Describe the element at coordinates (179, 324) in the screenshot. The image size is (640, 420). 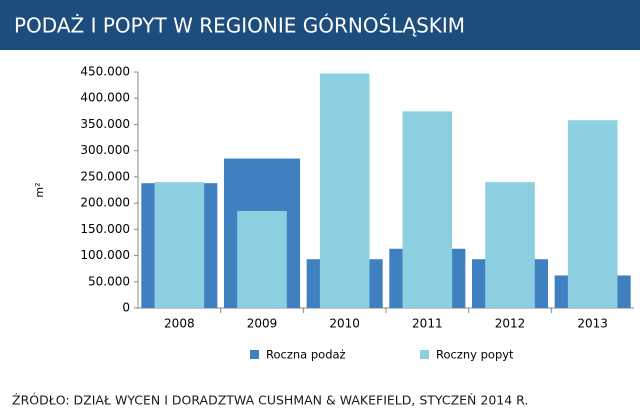
I see `x-tick-label: 2008` at that location.